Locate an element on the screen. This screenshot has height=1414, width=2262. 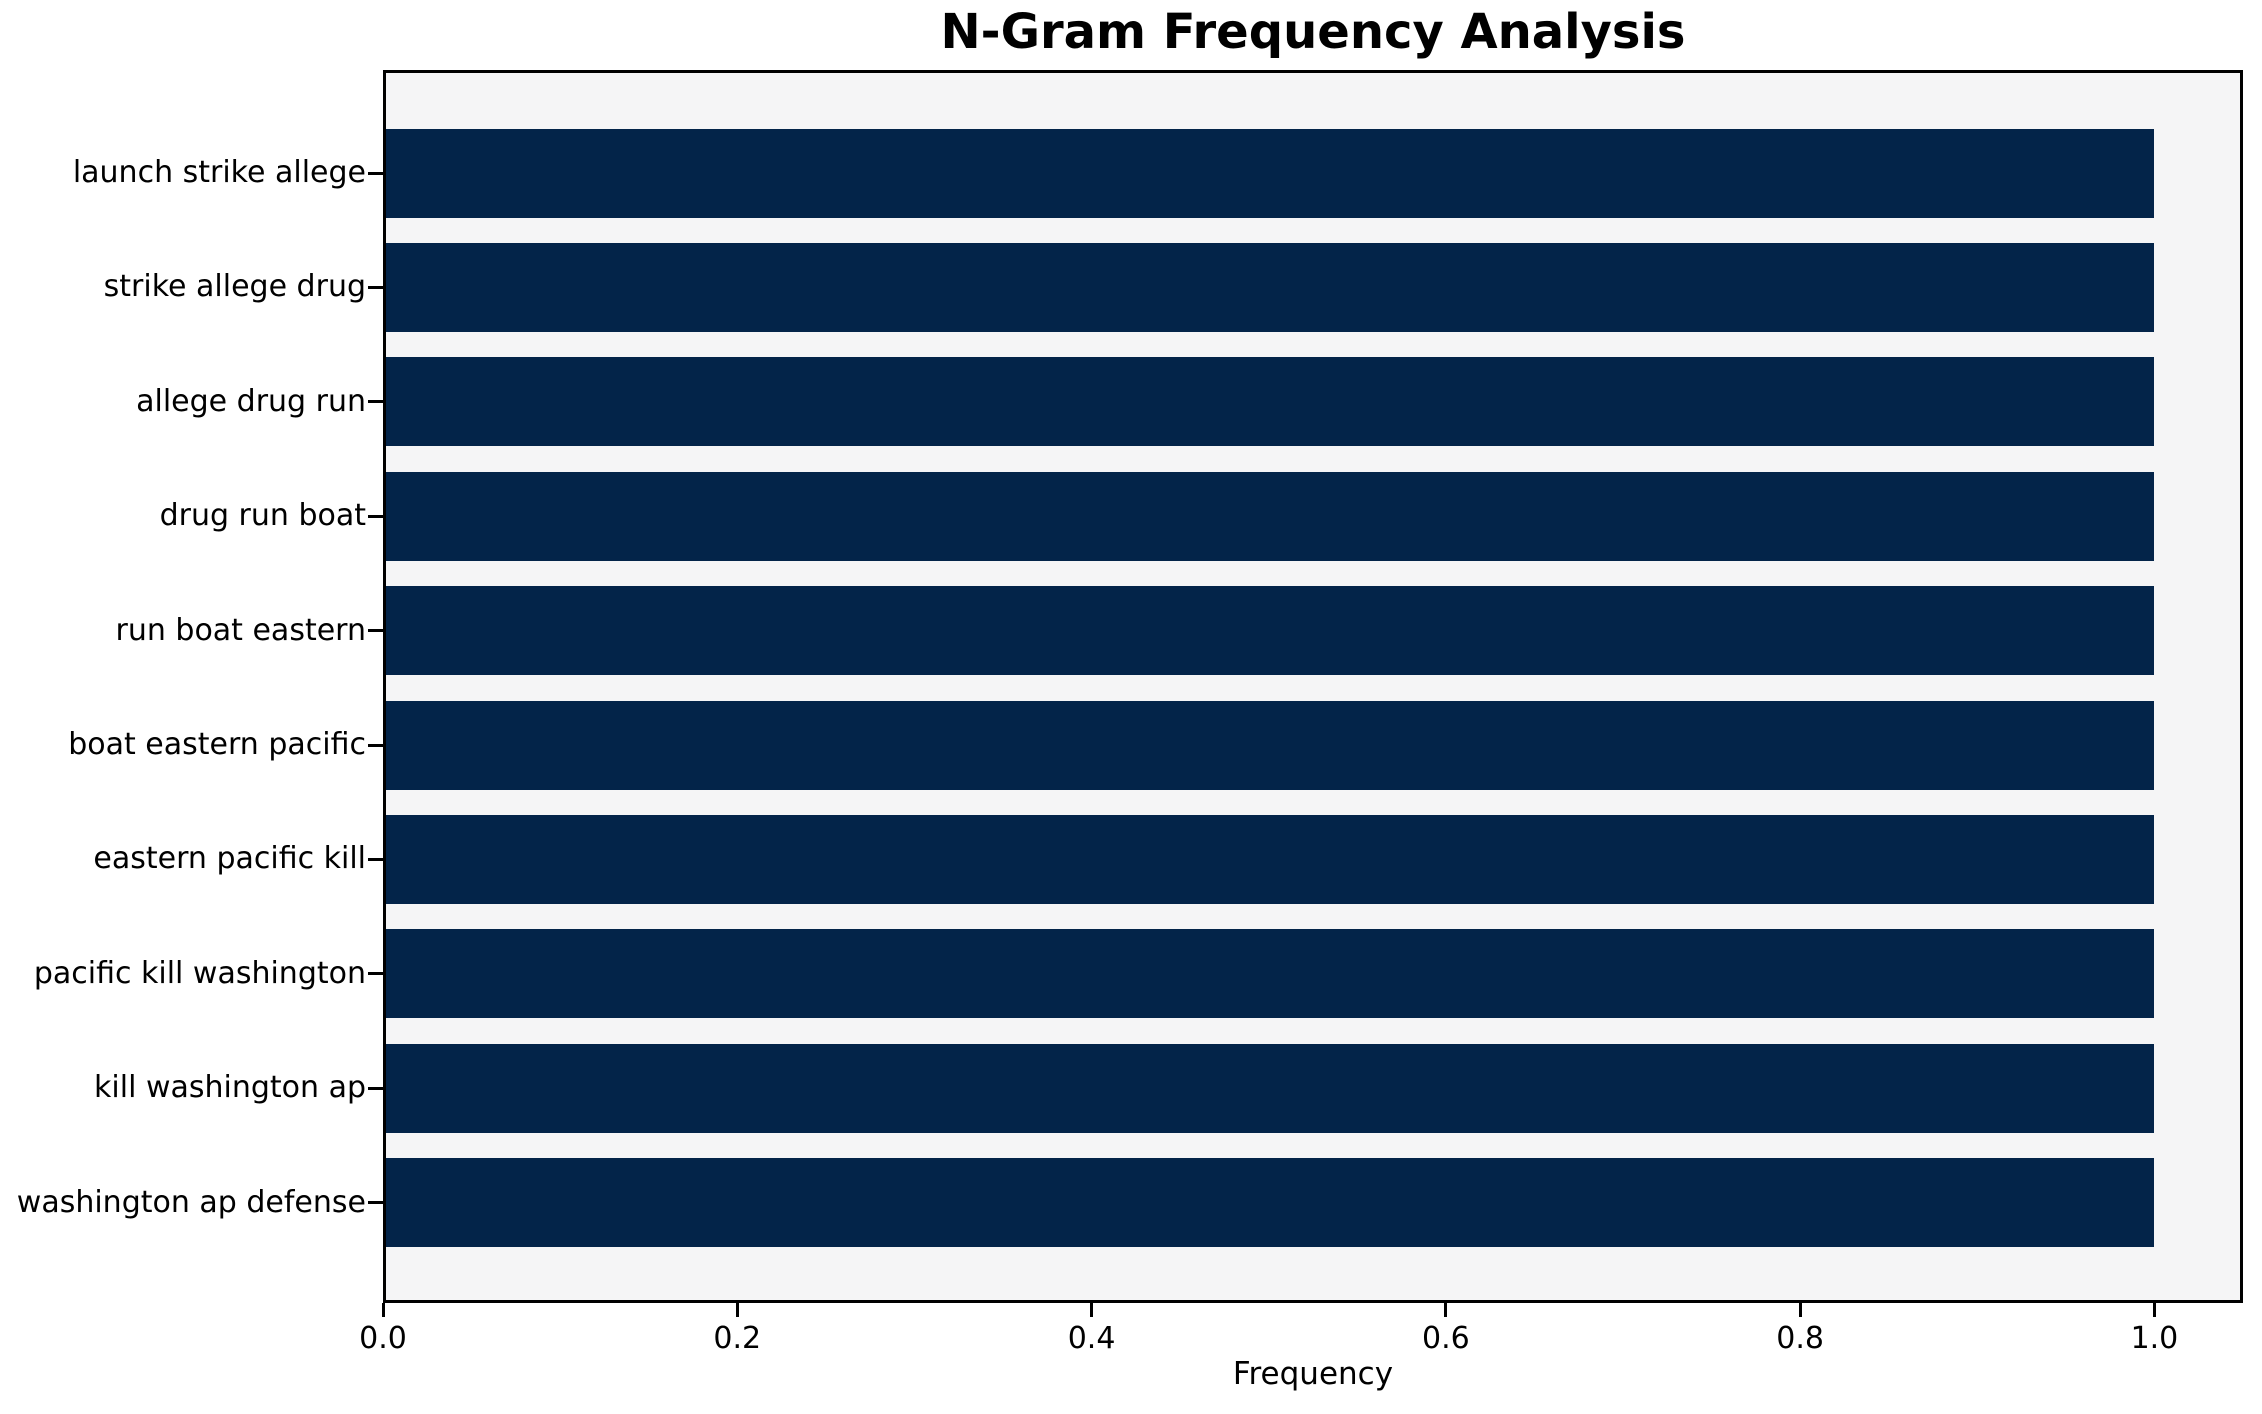
y-tick-label: run boat eastern is located at coordinates (241, 630).